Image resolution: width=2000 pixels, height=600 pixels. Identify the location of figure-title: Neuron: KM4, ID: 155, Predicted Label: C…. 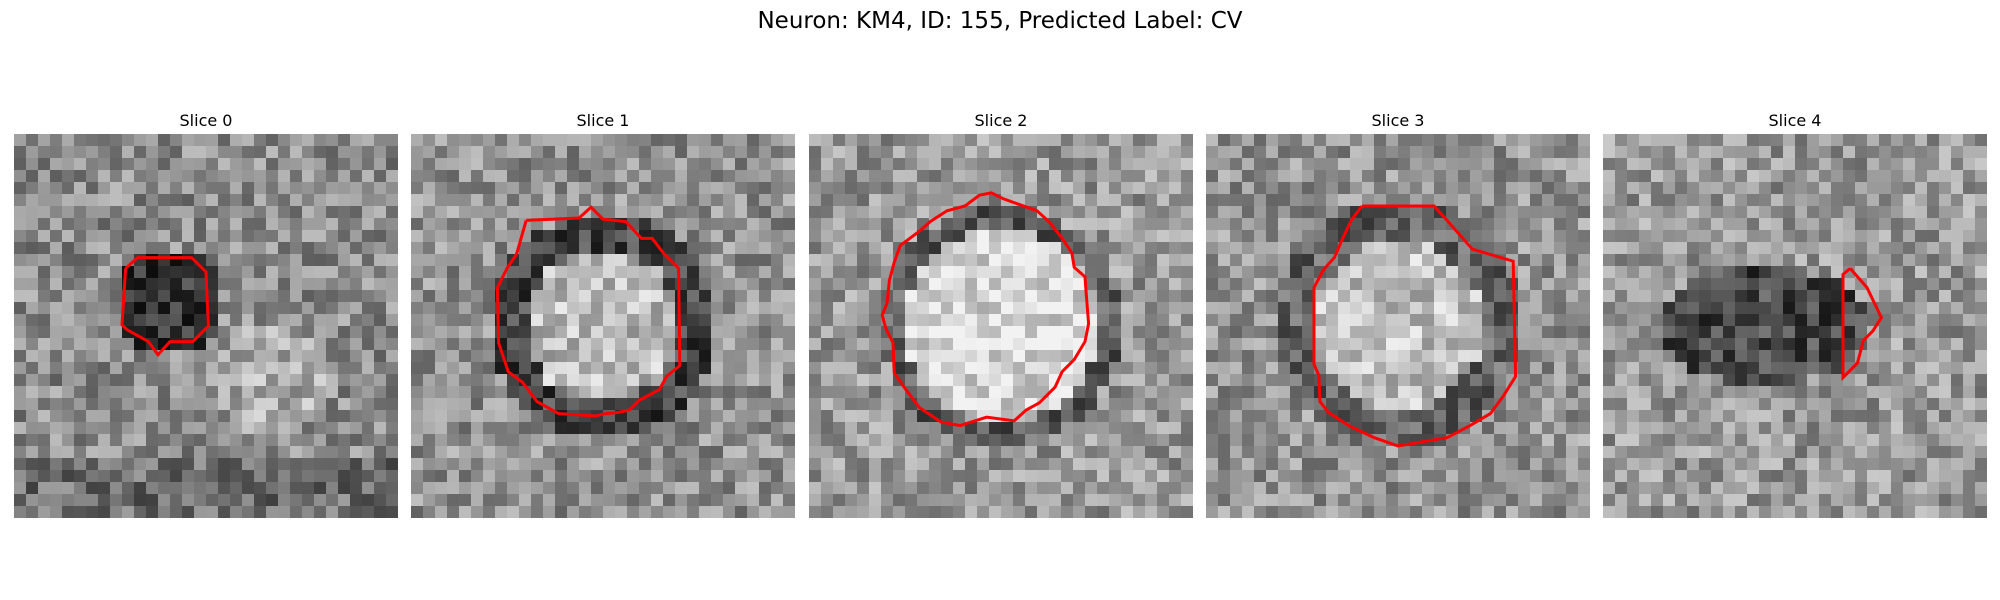
(1000, 21).